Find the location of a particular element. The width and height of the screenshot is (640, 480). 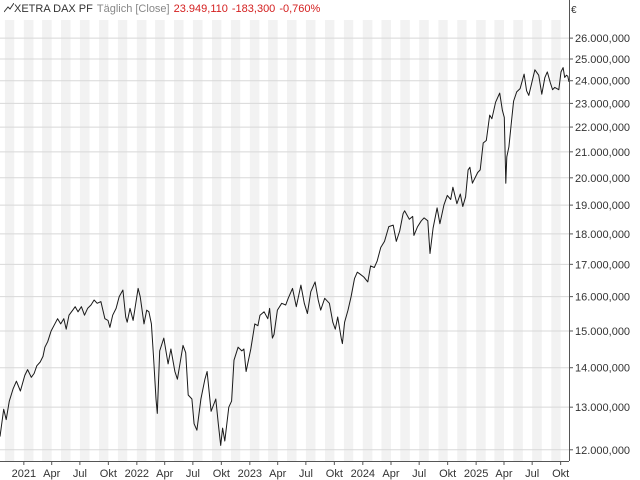

y-tick-label: 22.000,000 is located at coordinates (602, 128).